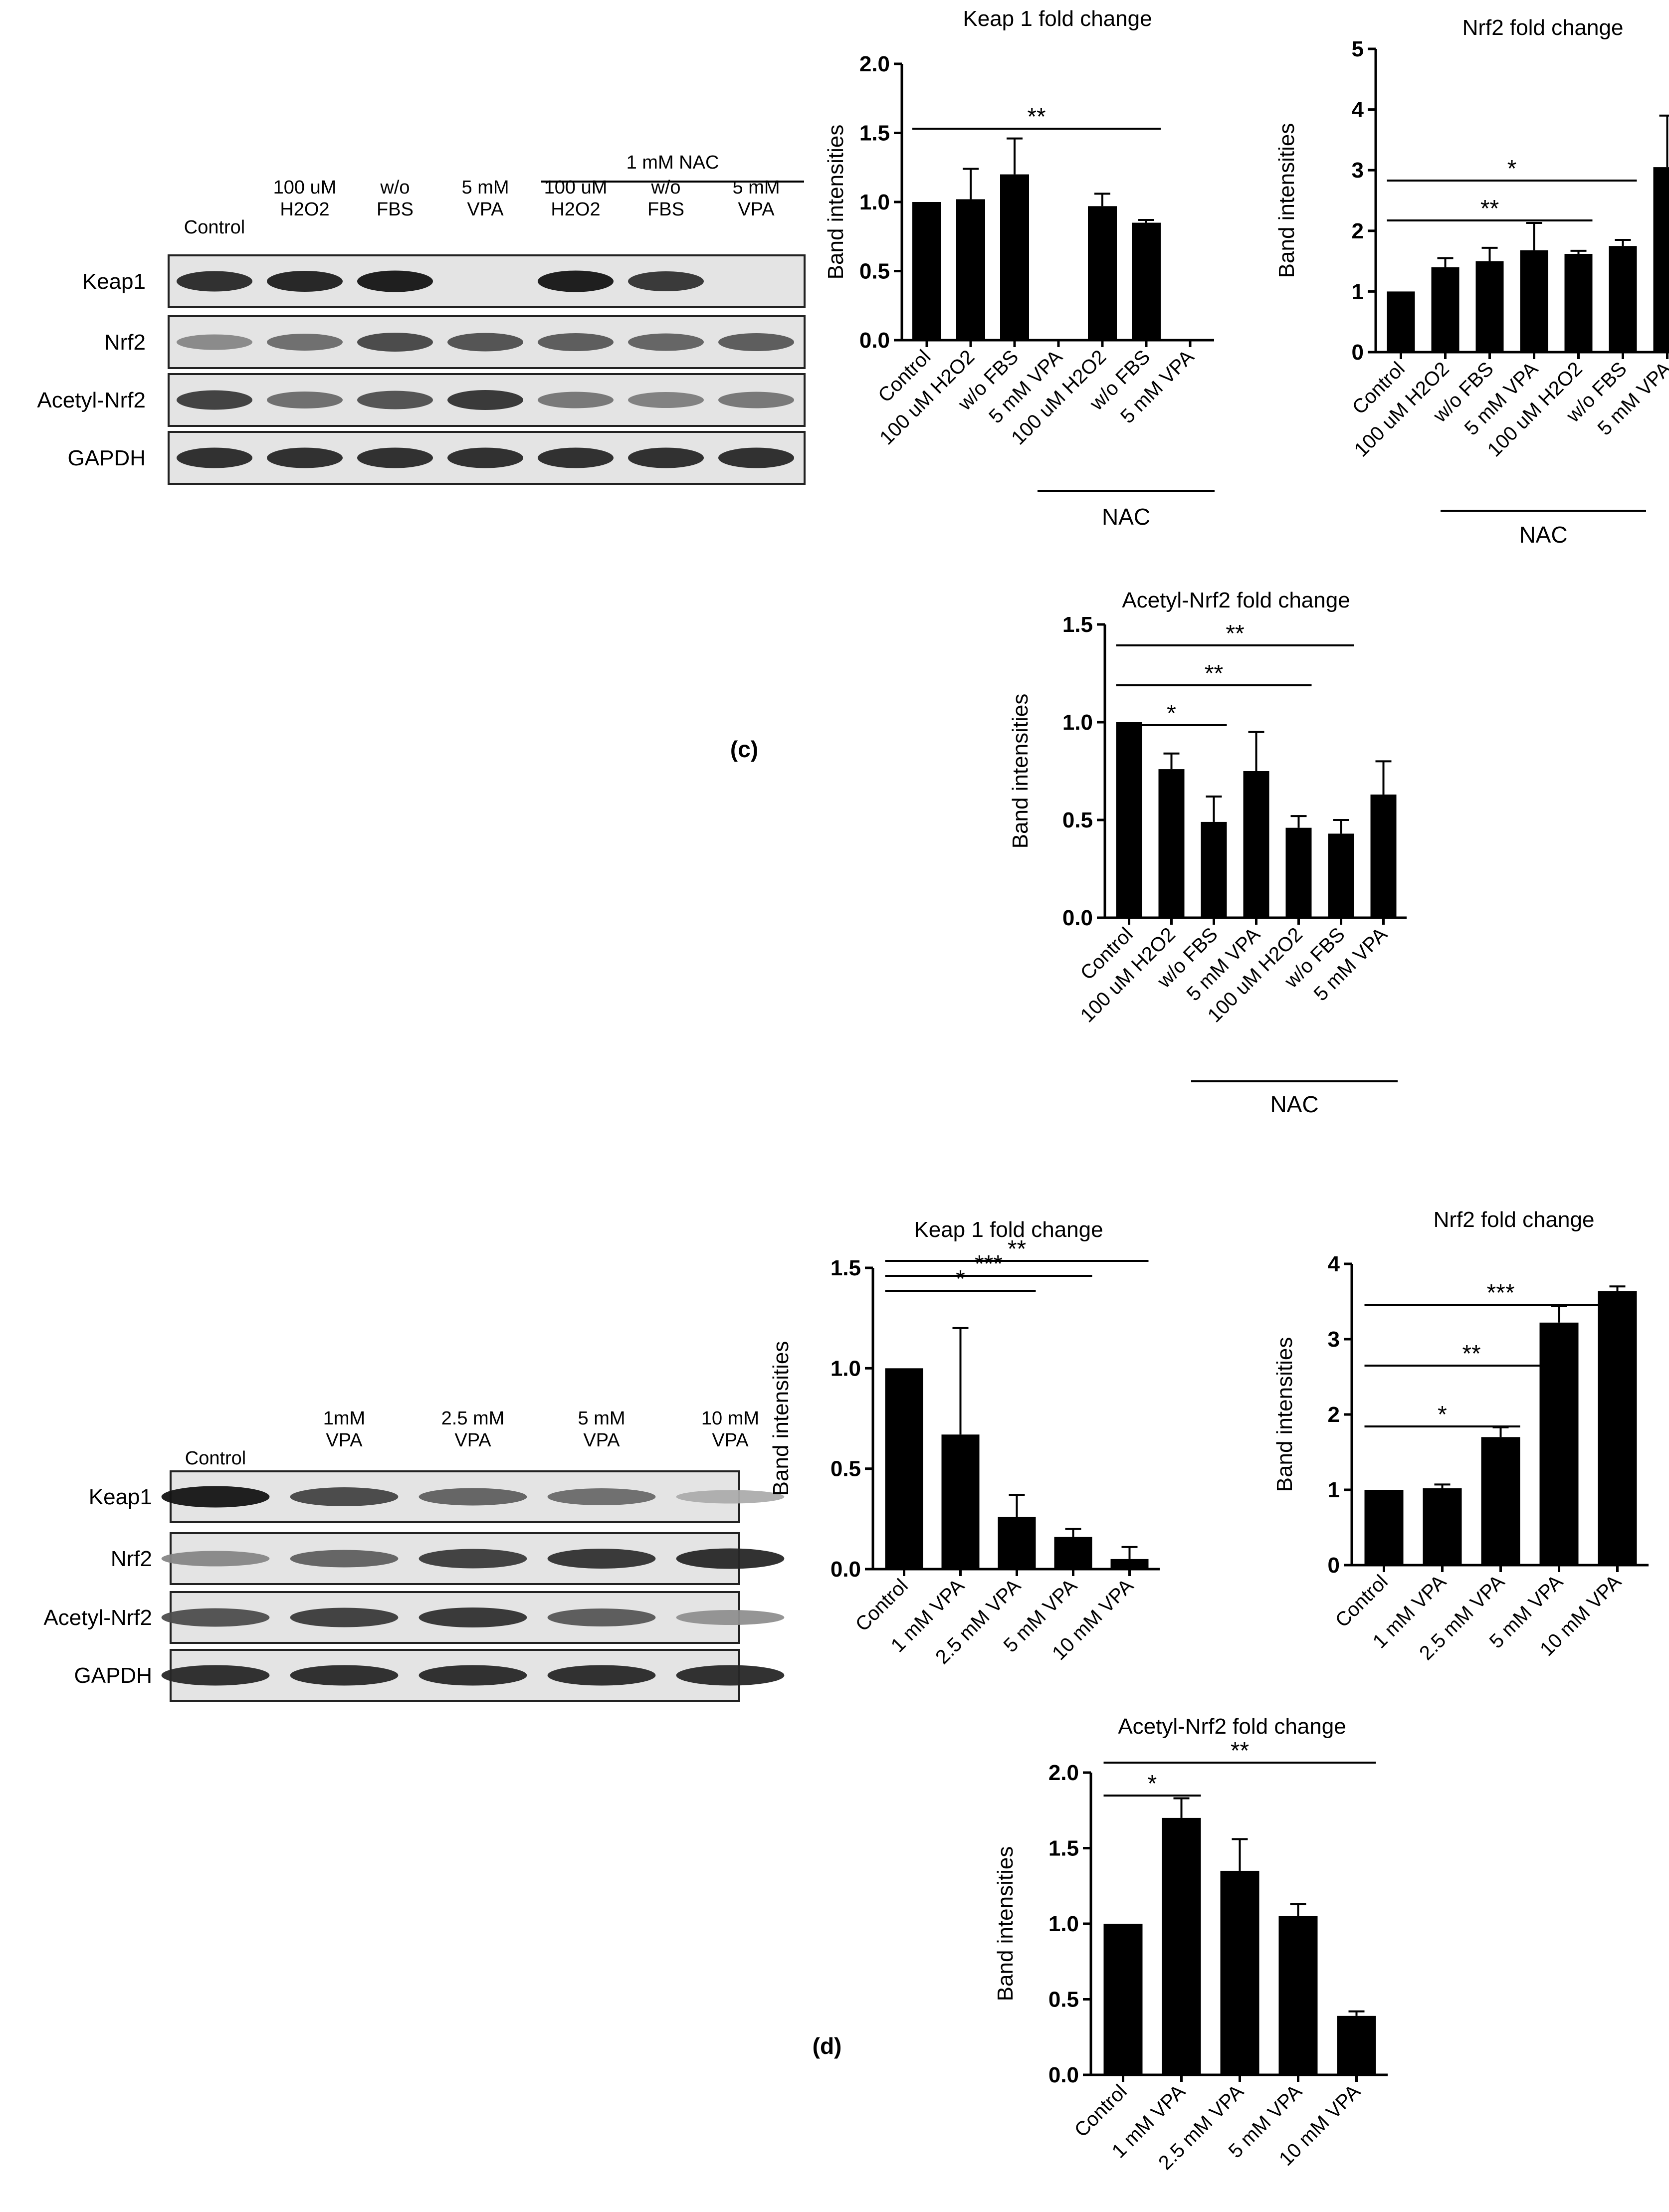 The image size is (1669, 2212). I want to click on blot-row-label: Nrf2, so click(125, 342).